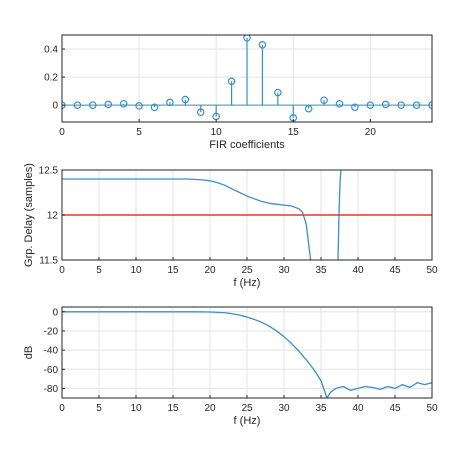 The height and width of the screenshot is (453, 474). I want to click on grpdelay-x-tick-label: 50, so click(432, 270).